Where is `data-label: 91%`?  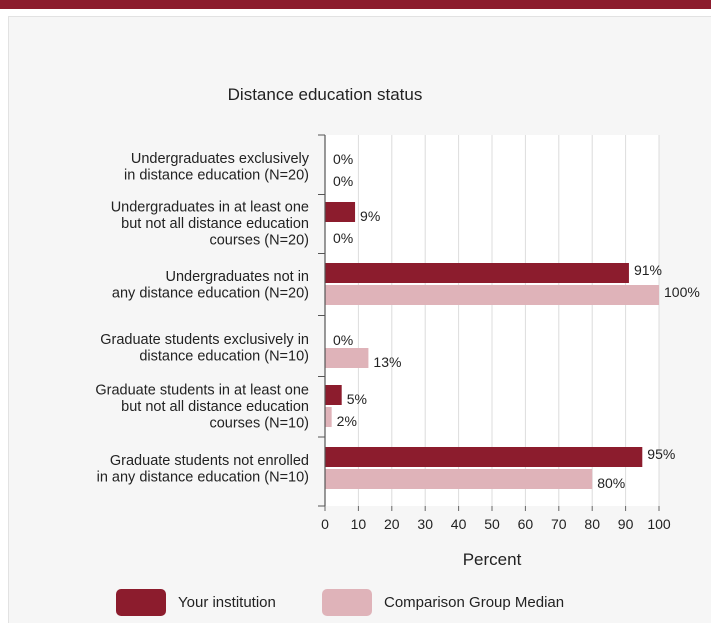
data-label: 91% is located at coordinates (648, 270).